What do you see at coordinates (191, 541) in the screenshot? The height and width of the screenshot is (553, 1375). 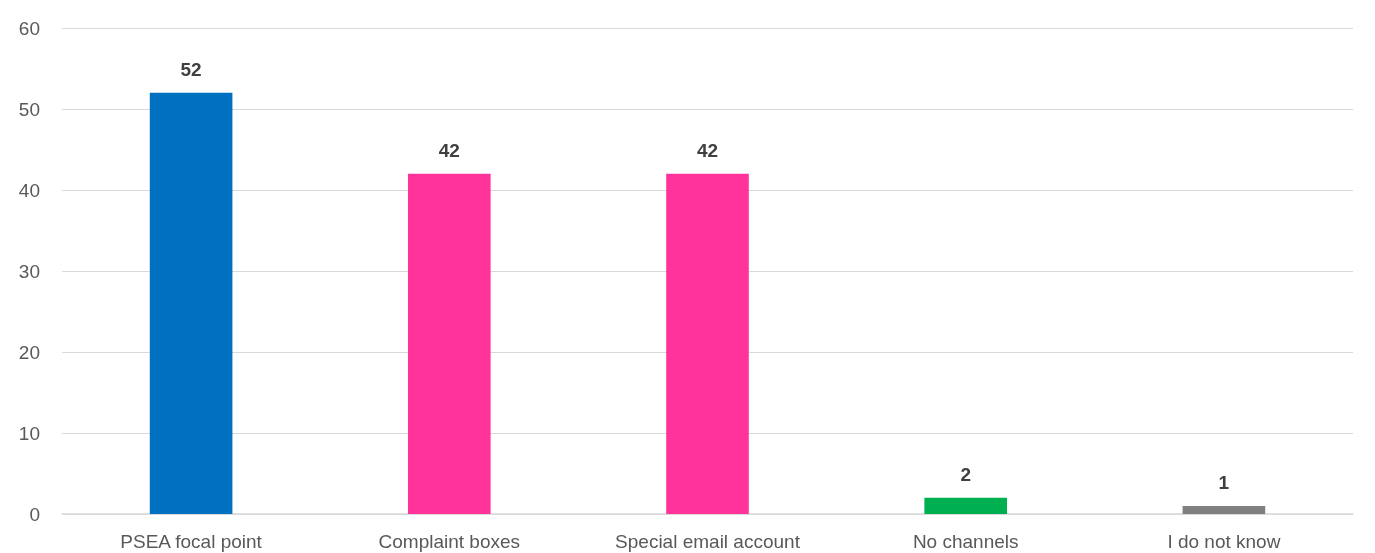 I see `x-tick-label: PSEA focal point` at bounding box center [191, 541].